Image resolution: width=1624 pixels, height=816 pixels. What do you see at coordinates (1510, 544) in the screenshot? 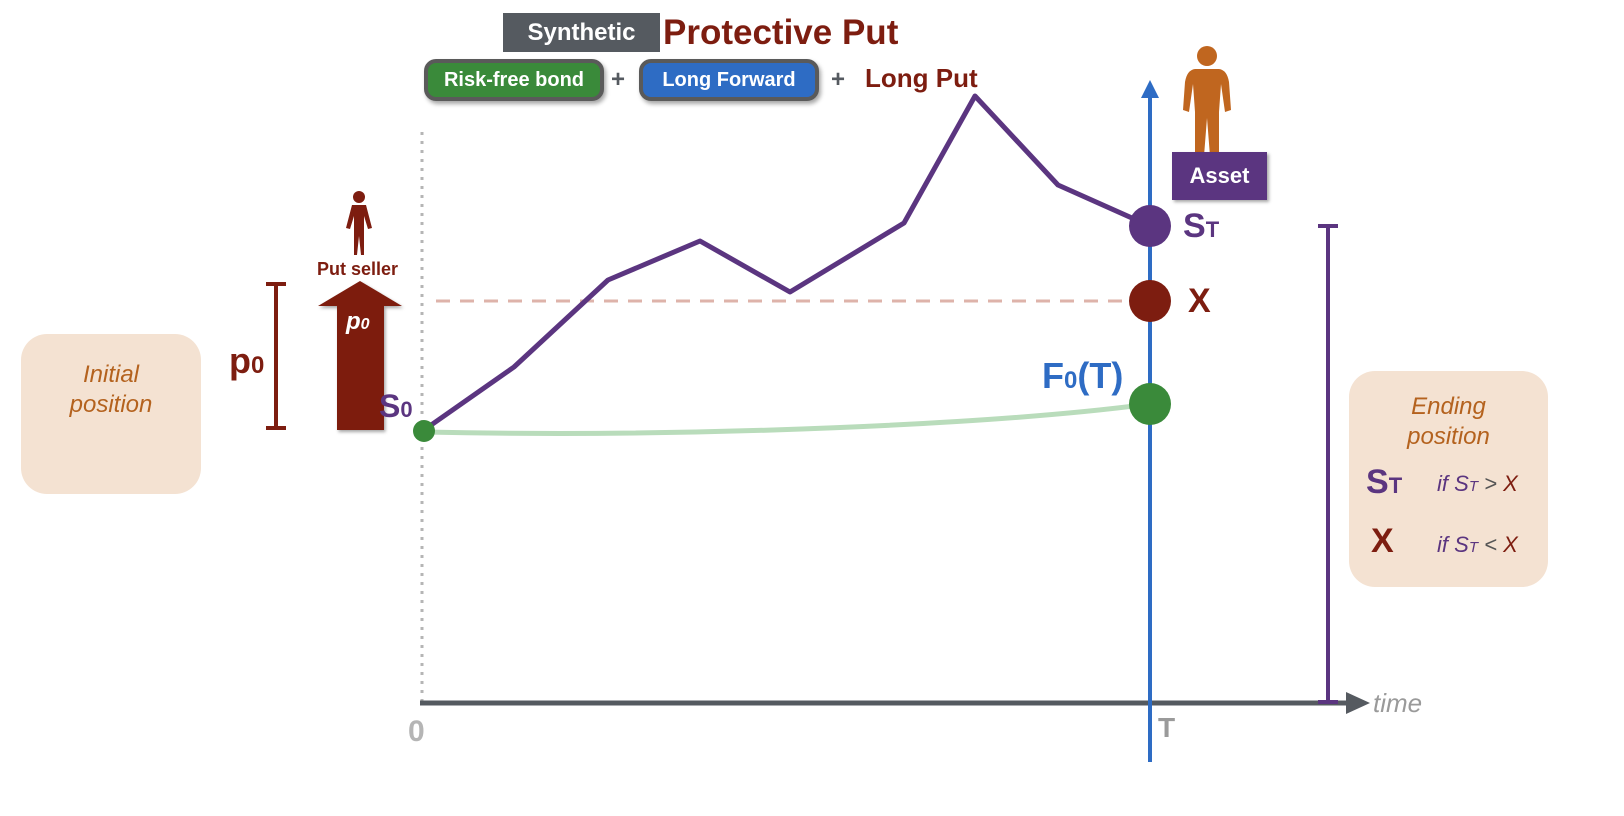
I see `ending-row2-x: X` at bounding box center [1510, 544].